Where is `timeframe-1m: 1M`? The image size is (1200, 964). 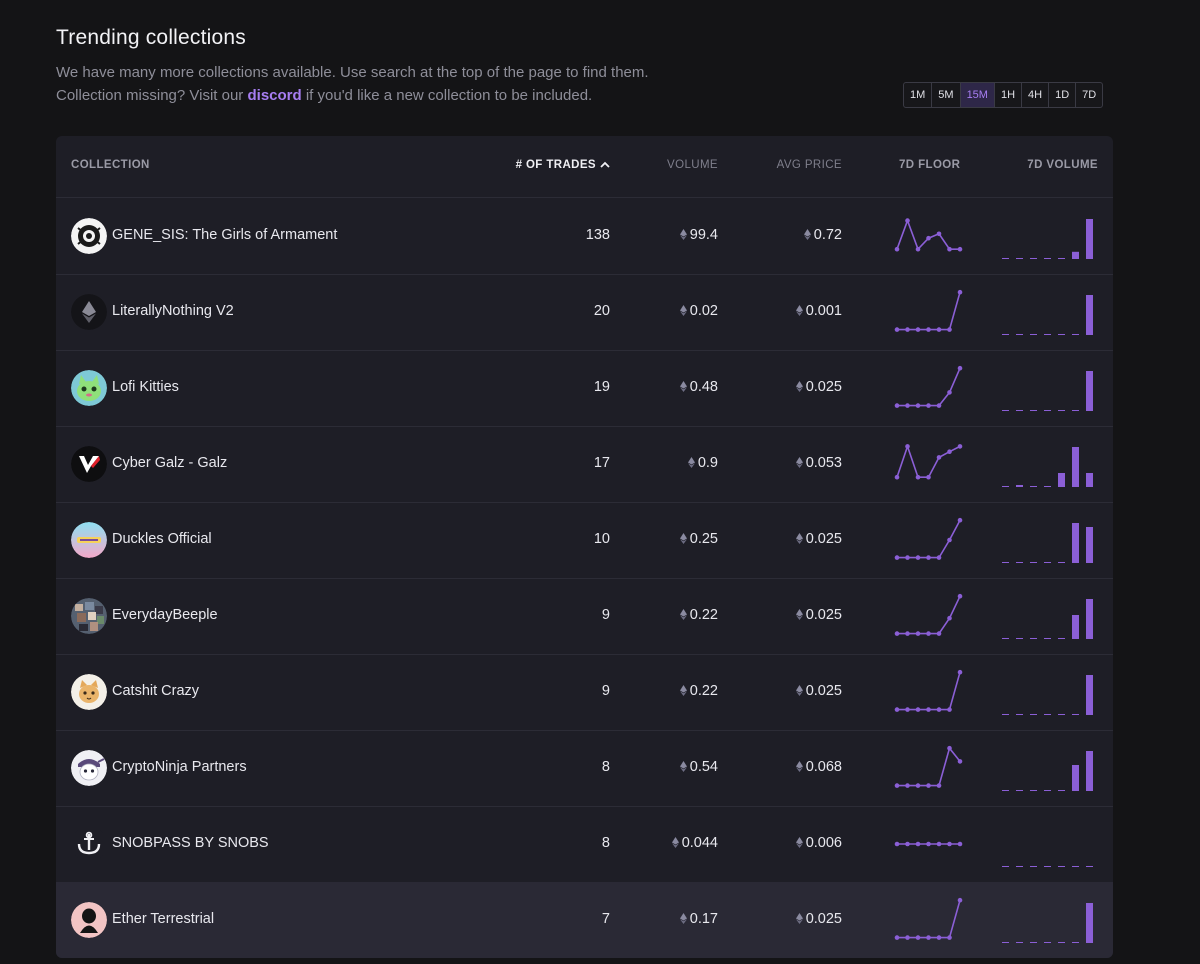
timeframe-1m: 1M is located at coordinates (918, 95).